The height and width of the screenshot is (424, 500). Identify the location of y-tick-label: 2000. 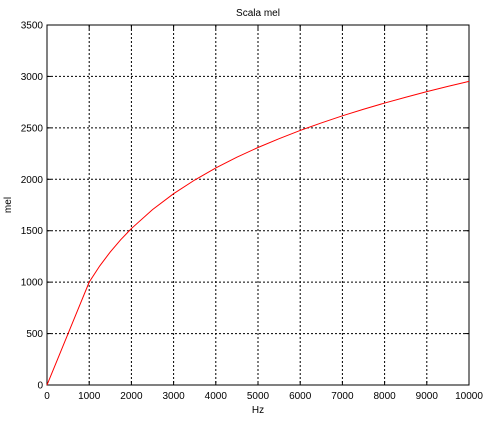
(32, 180).